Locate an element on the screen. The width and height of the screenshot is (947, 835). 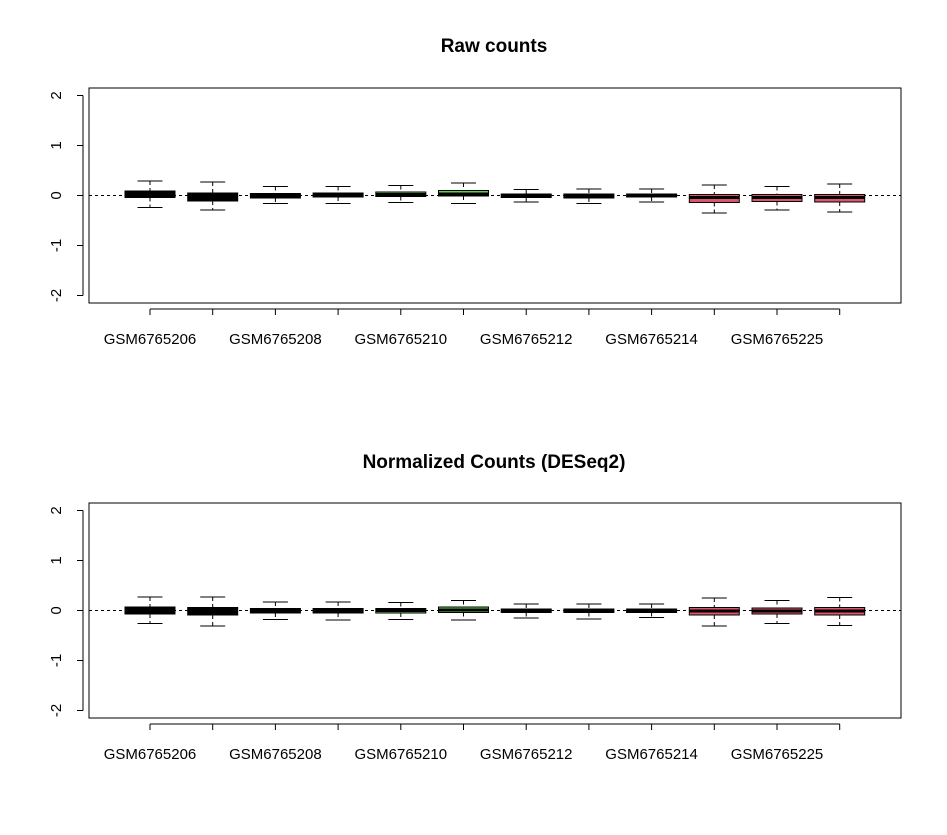
chart-title: Normalized Counts (DESeq2) is located at coordinates (494, 462).